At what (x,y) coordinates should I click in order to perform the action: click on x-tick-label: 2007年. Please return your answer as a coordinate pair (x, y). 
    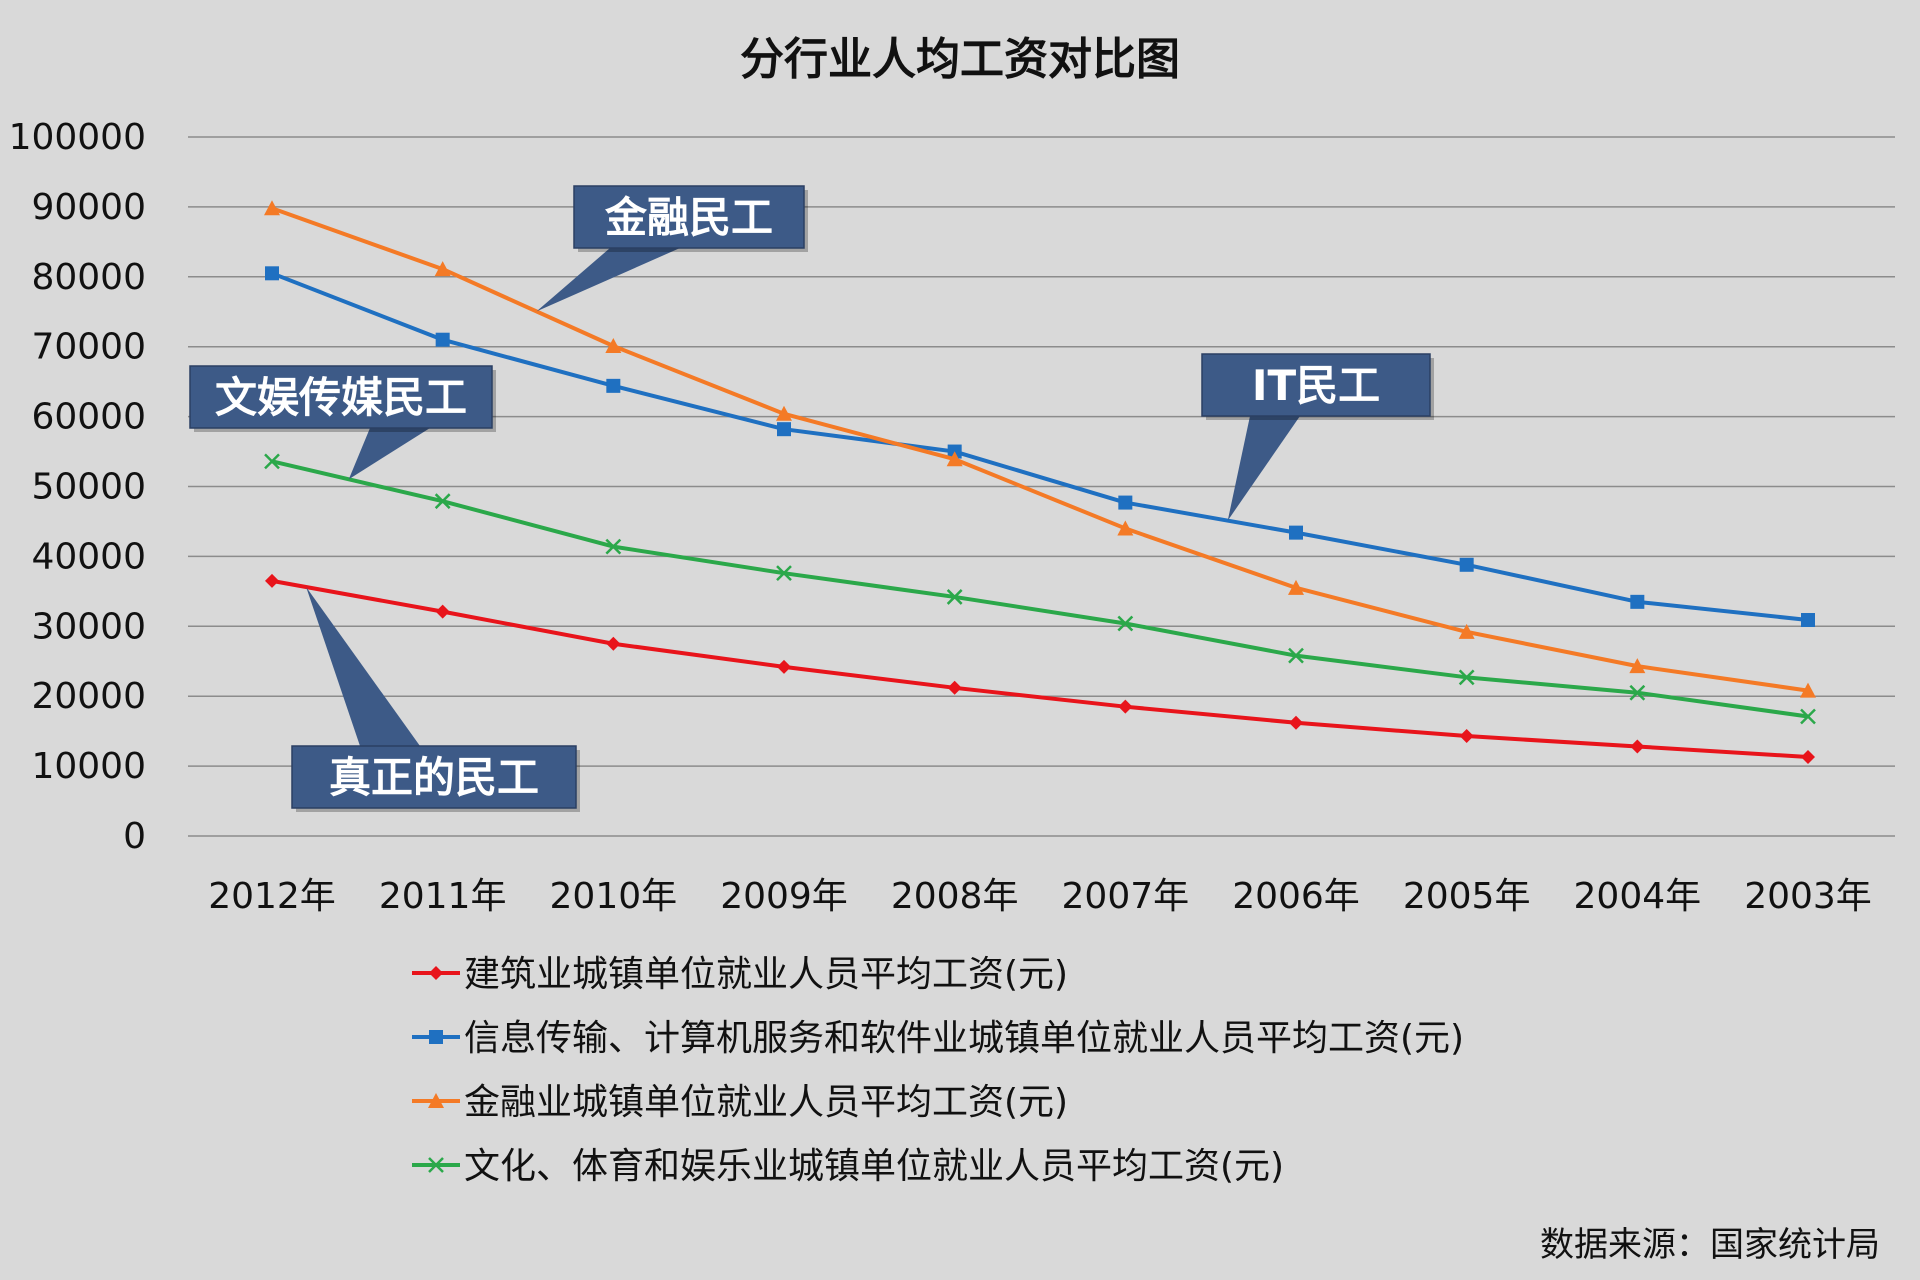
    Looking at the image, I should click on (1126, 896).